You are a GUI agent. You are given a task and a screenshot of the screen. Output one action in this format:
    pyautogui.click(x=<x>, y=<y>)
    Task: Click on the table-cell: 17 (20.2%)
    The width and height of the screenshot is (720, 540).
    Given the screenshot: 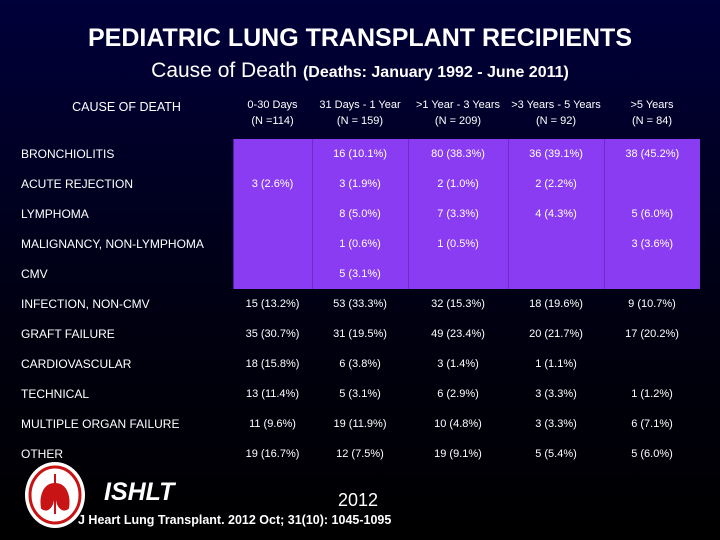 What is the action you would take?
    pyautogui.click(x=652, y=334)
    